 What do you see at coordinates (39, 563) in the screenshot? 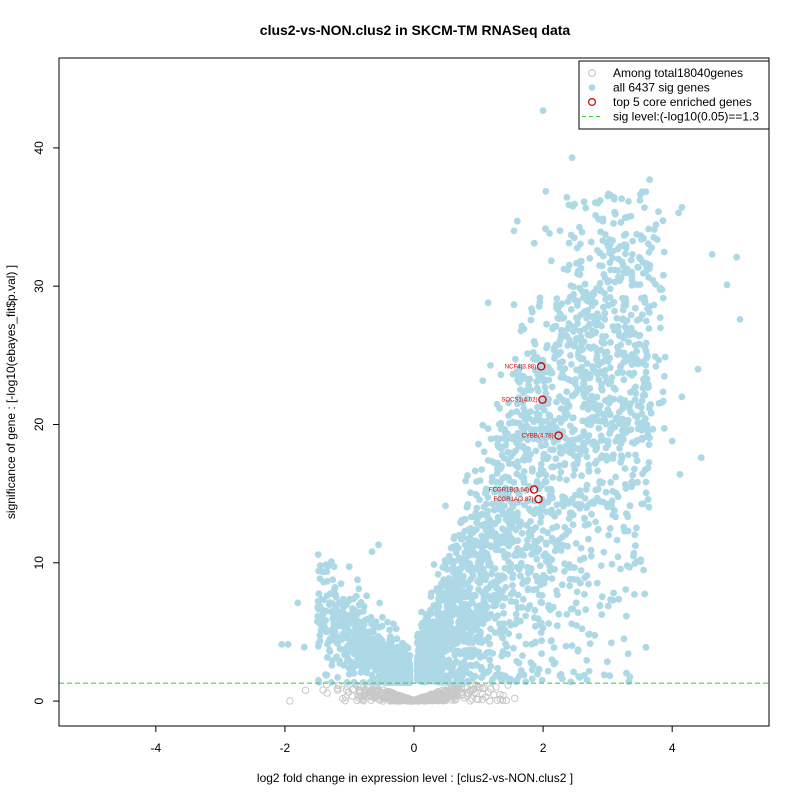
I see `y-tick-label: 10` at bounding box center [39, 563].